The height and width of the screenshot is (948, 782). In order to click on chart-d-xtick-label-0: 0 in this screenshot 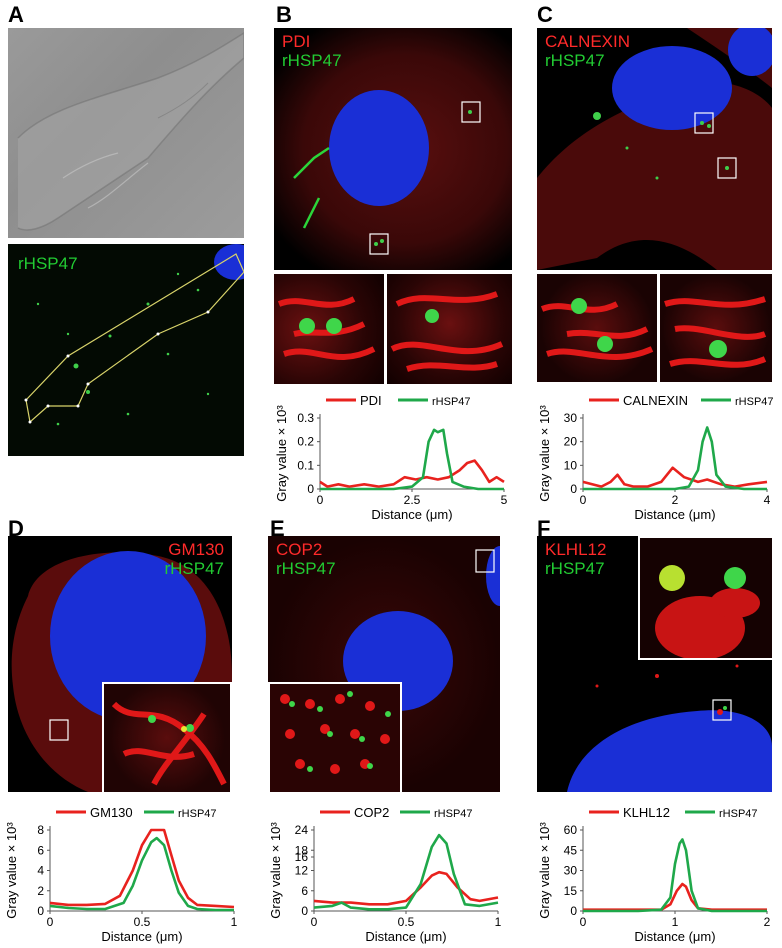, I will do `click(50, 922)`.